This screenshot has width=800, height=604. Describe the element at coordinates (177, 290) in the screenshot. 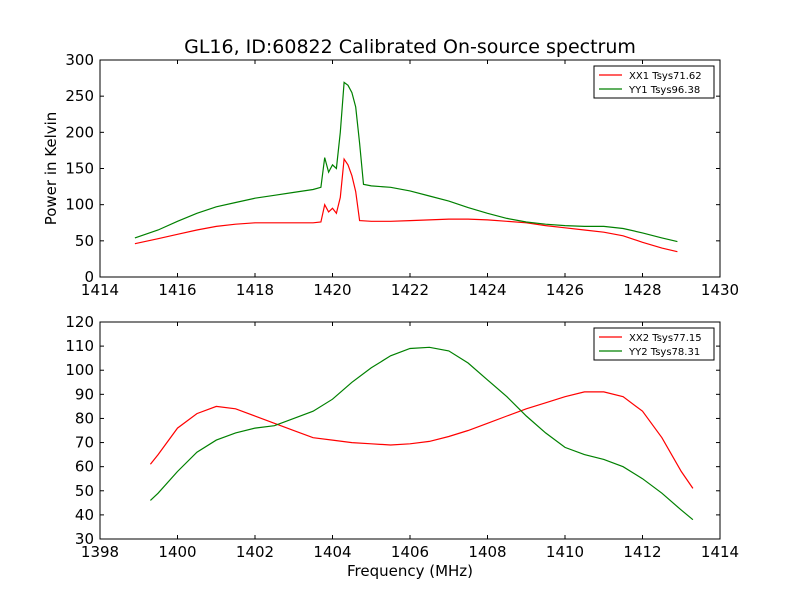

I see `x-tick-label: 1416` at that location.